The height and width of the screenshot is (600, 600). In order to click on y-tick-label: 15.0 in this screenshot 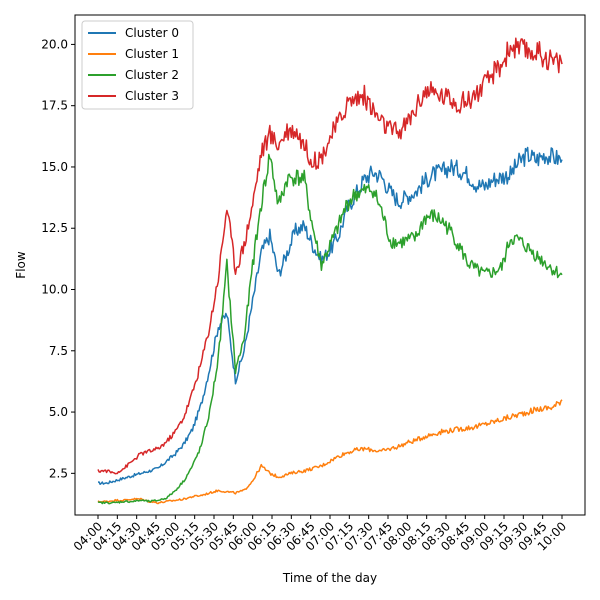, I will do `click(54, 167)`.